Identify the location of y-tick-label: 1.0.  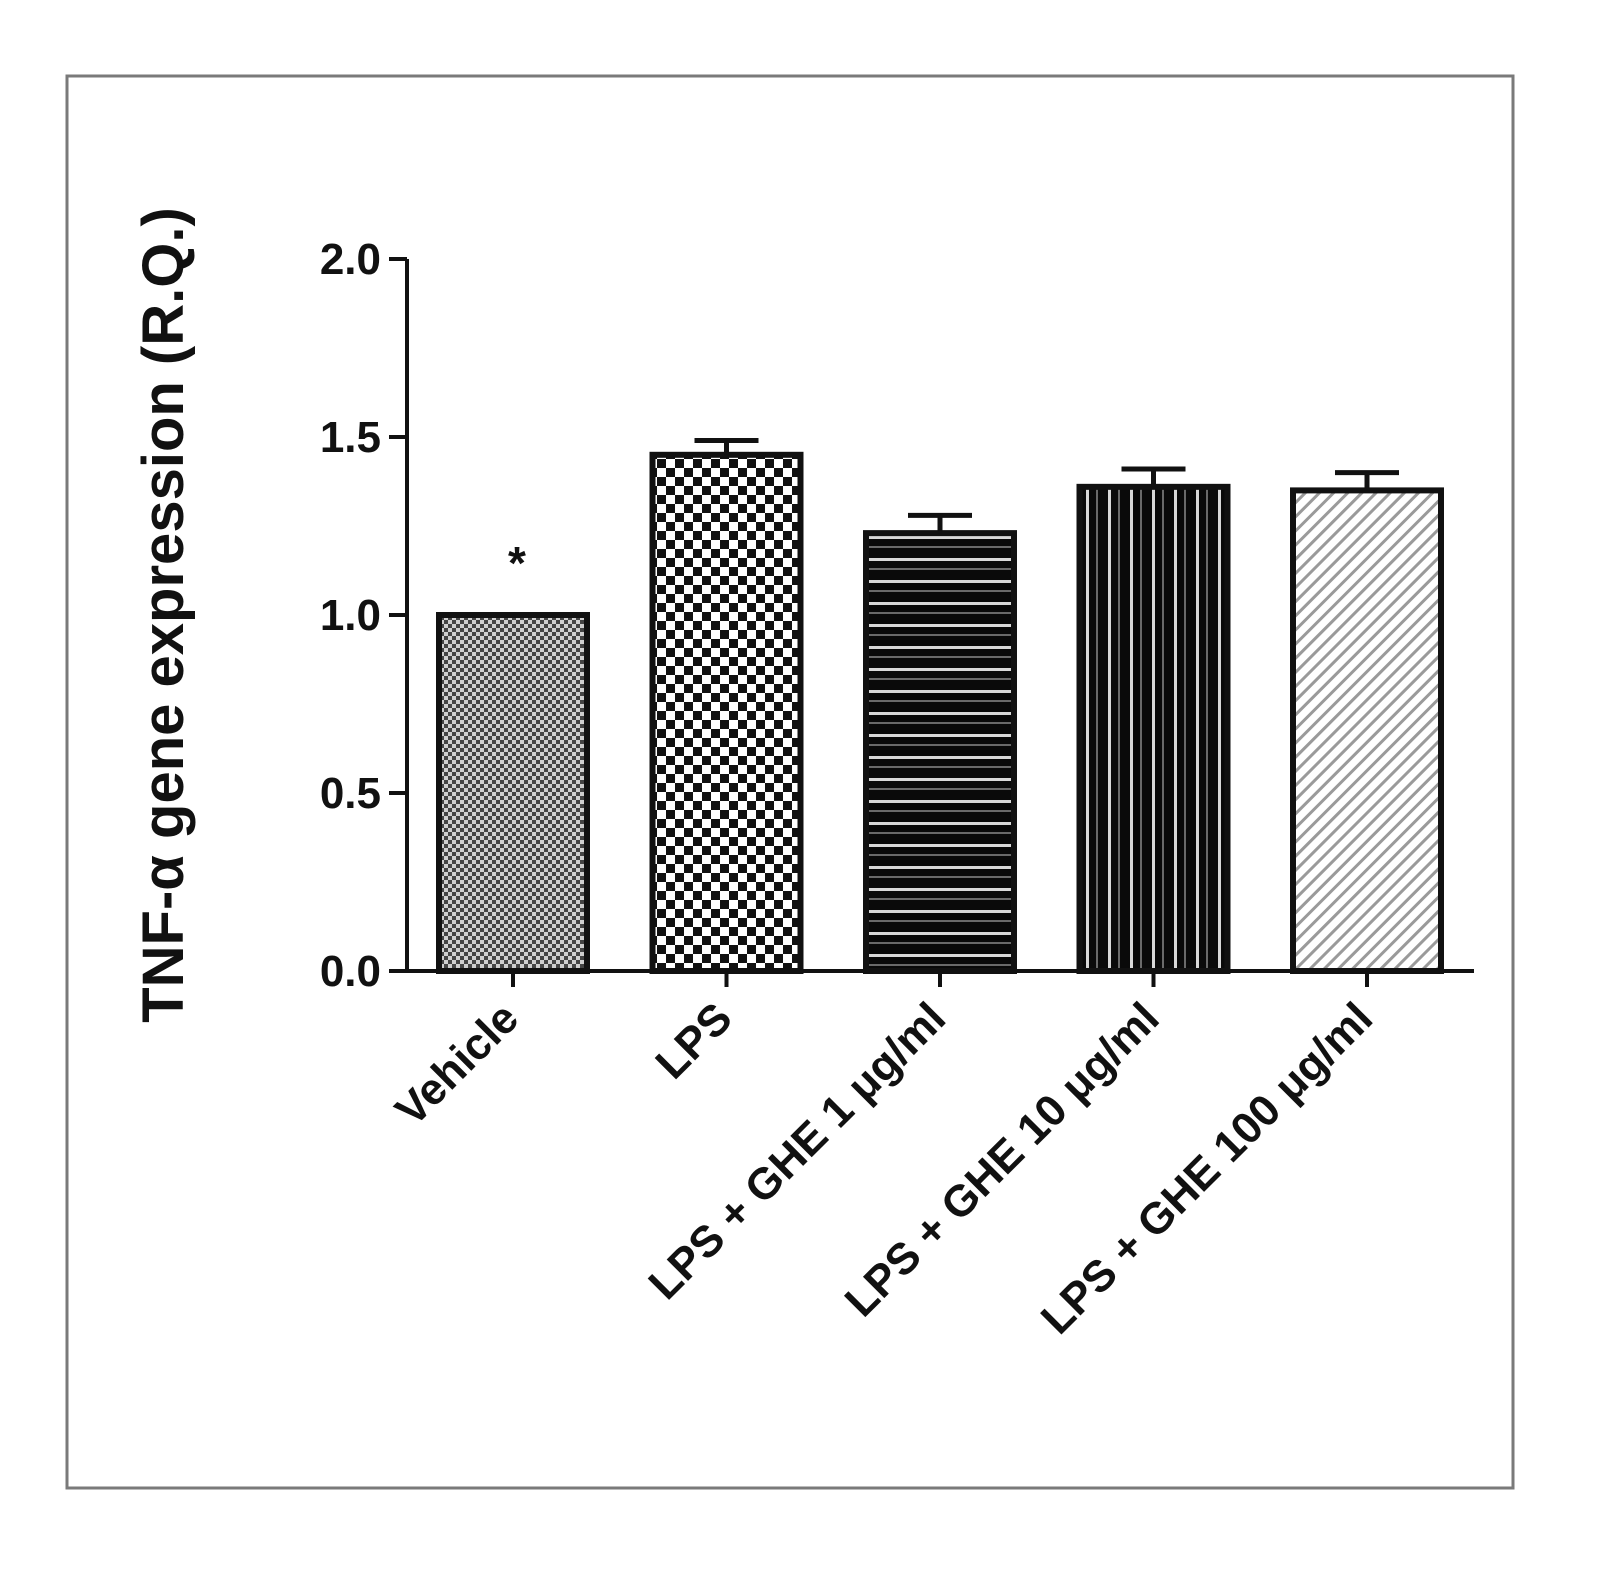
(350, 615).